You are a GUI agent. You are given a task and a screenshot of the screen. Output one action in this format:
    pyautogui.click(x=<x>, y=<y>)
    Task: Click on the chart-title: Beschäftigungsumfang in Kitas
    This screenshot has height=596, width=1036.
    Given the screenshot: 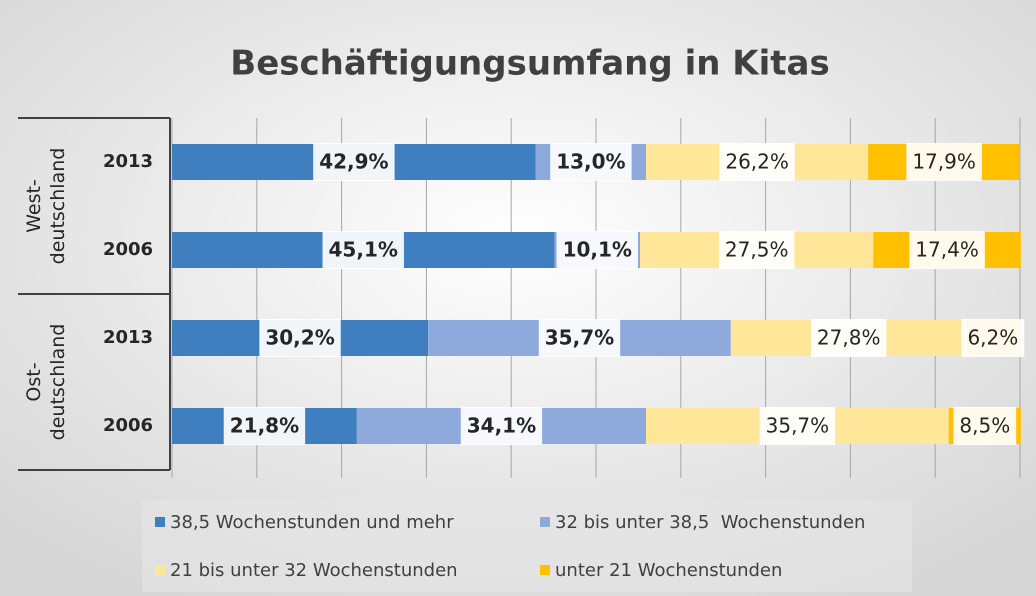 What is the action you would take?
    pyautogui.click(x=529, y=64)
    